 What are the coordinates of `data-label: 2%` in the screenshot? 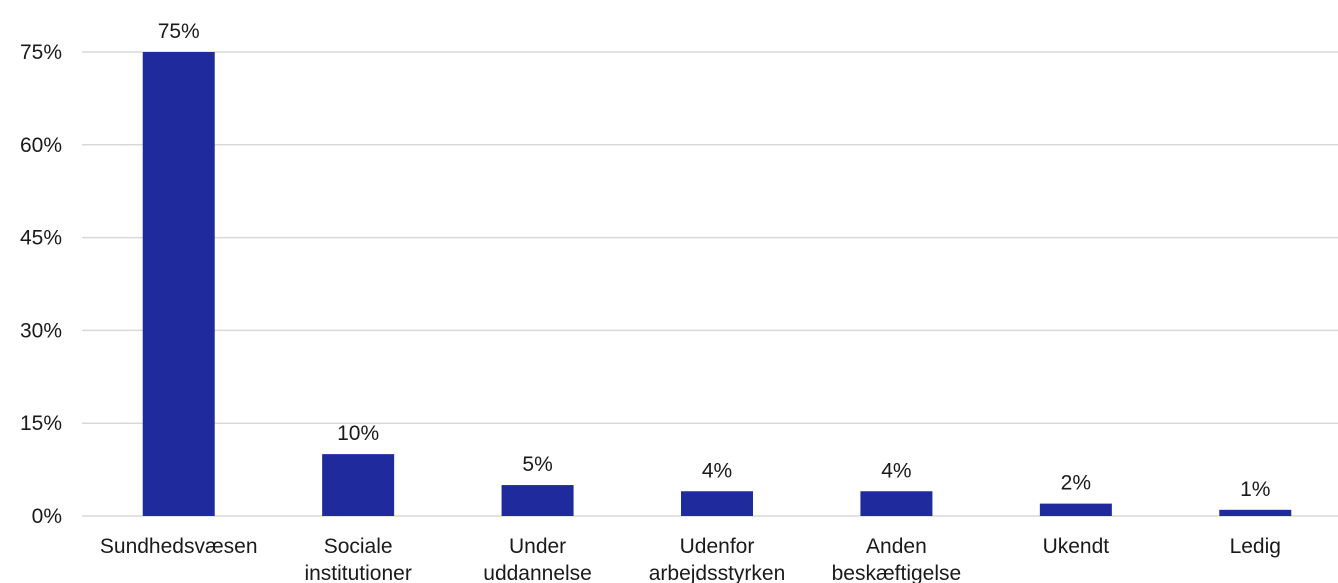 It's located at (1076, 483).